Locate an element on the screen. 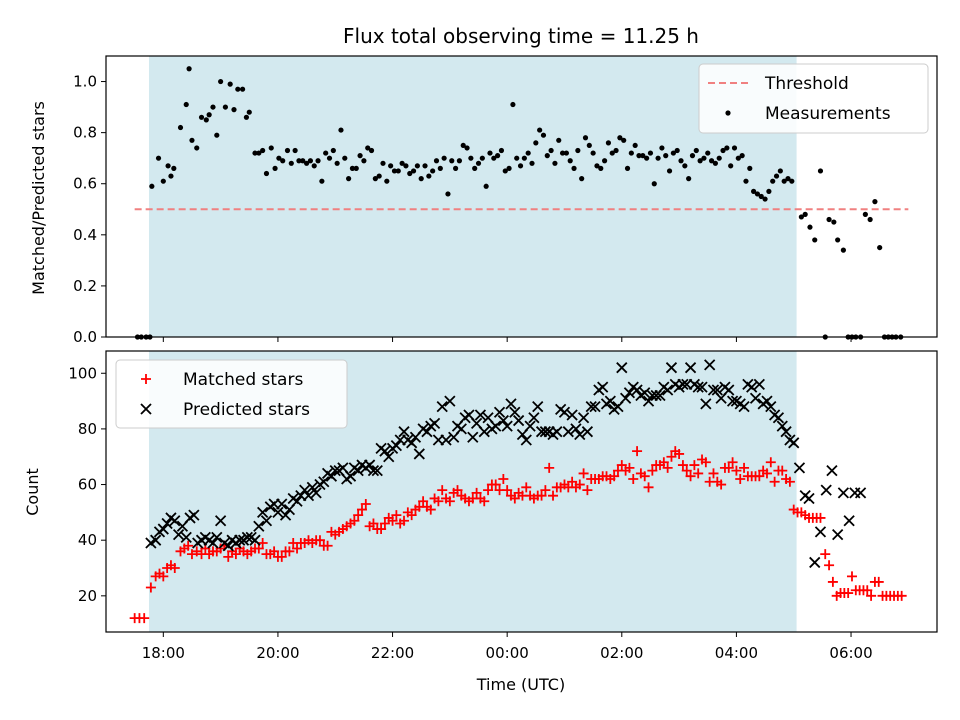 This screenshot has width=960, height=720. x-tick-label: 06:00 is located at coordinates (850, 653).